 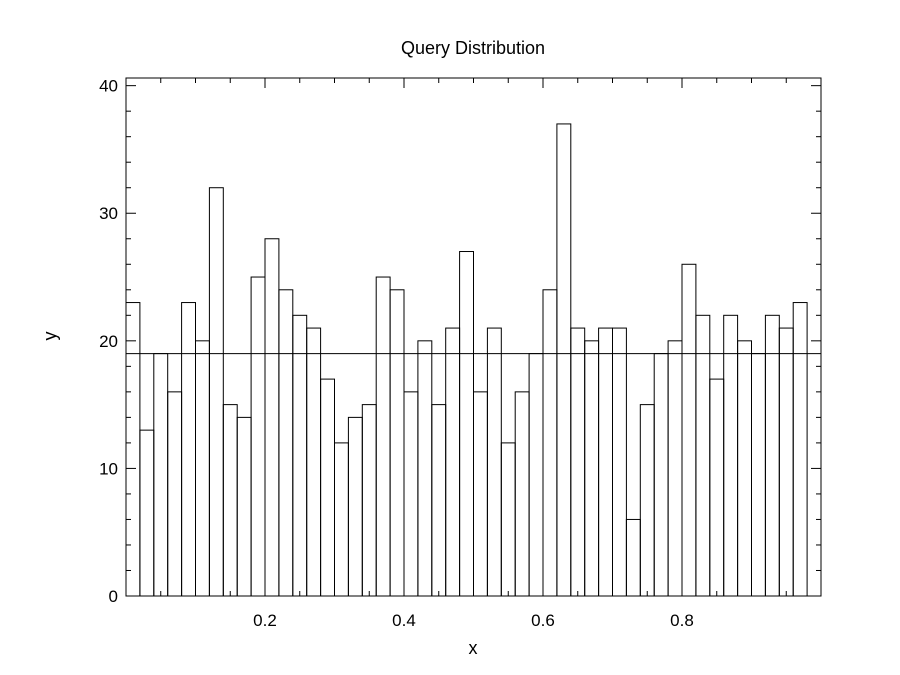 What do you see at coordinates (682, 620) in the screenshot?
I see `x-tick-label: 0.8` at bounding box center [682, 620].